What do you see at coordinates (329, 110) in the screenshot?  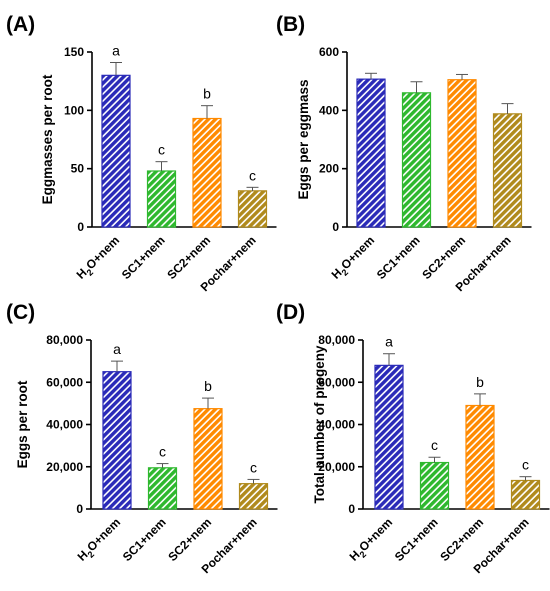 I see `y-tick-label: 400` at bounding box center [329, 110].